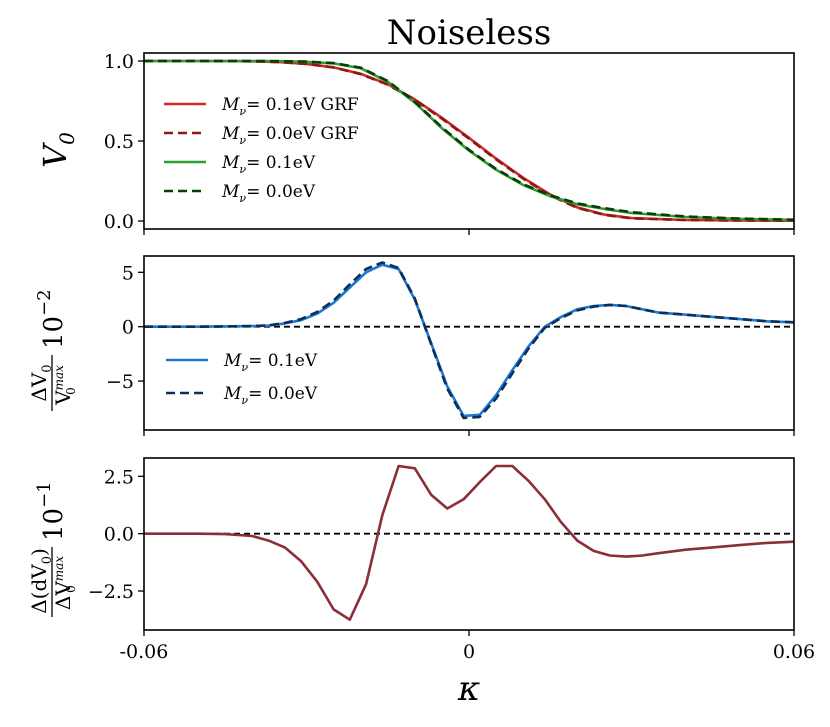 This screenshot has height=727, width=830. Describe the element at coordinates (268, 193) in the screenshot. I see `top-legend-label: Mν= 0.0eV` at that location.